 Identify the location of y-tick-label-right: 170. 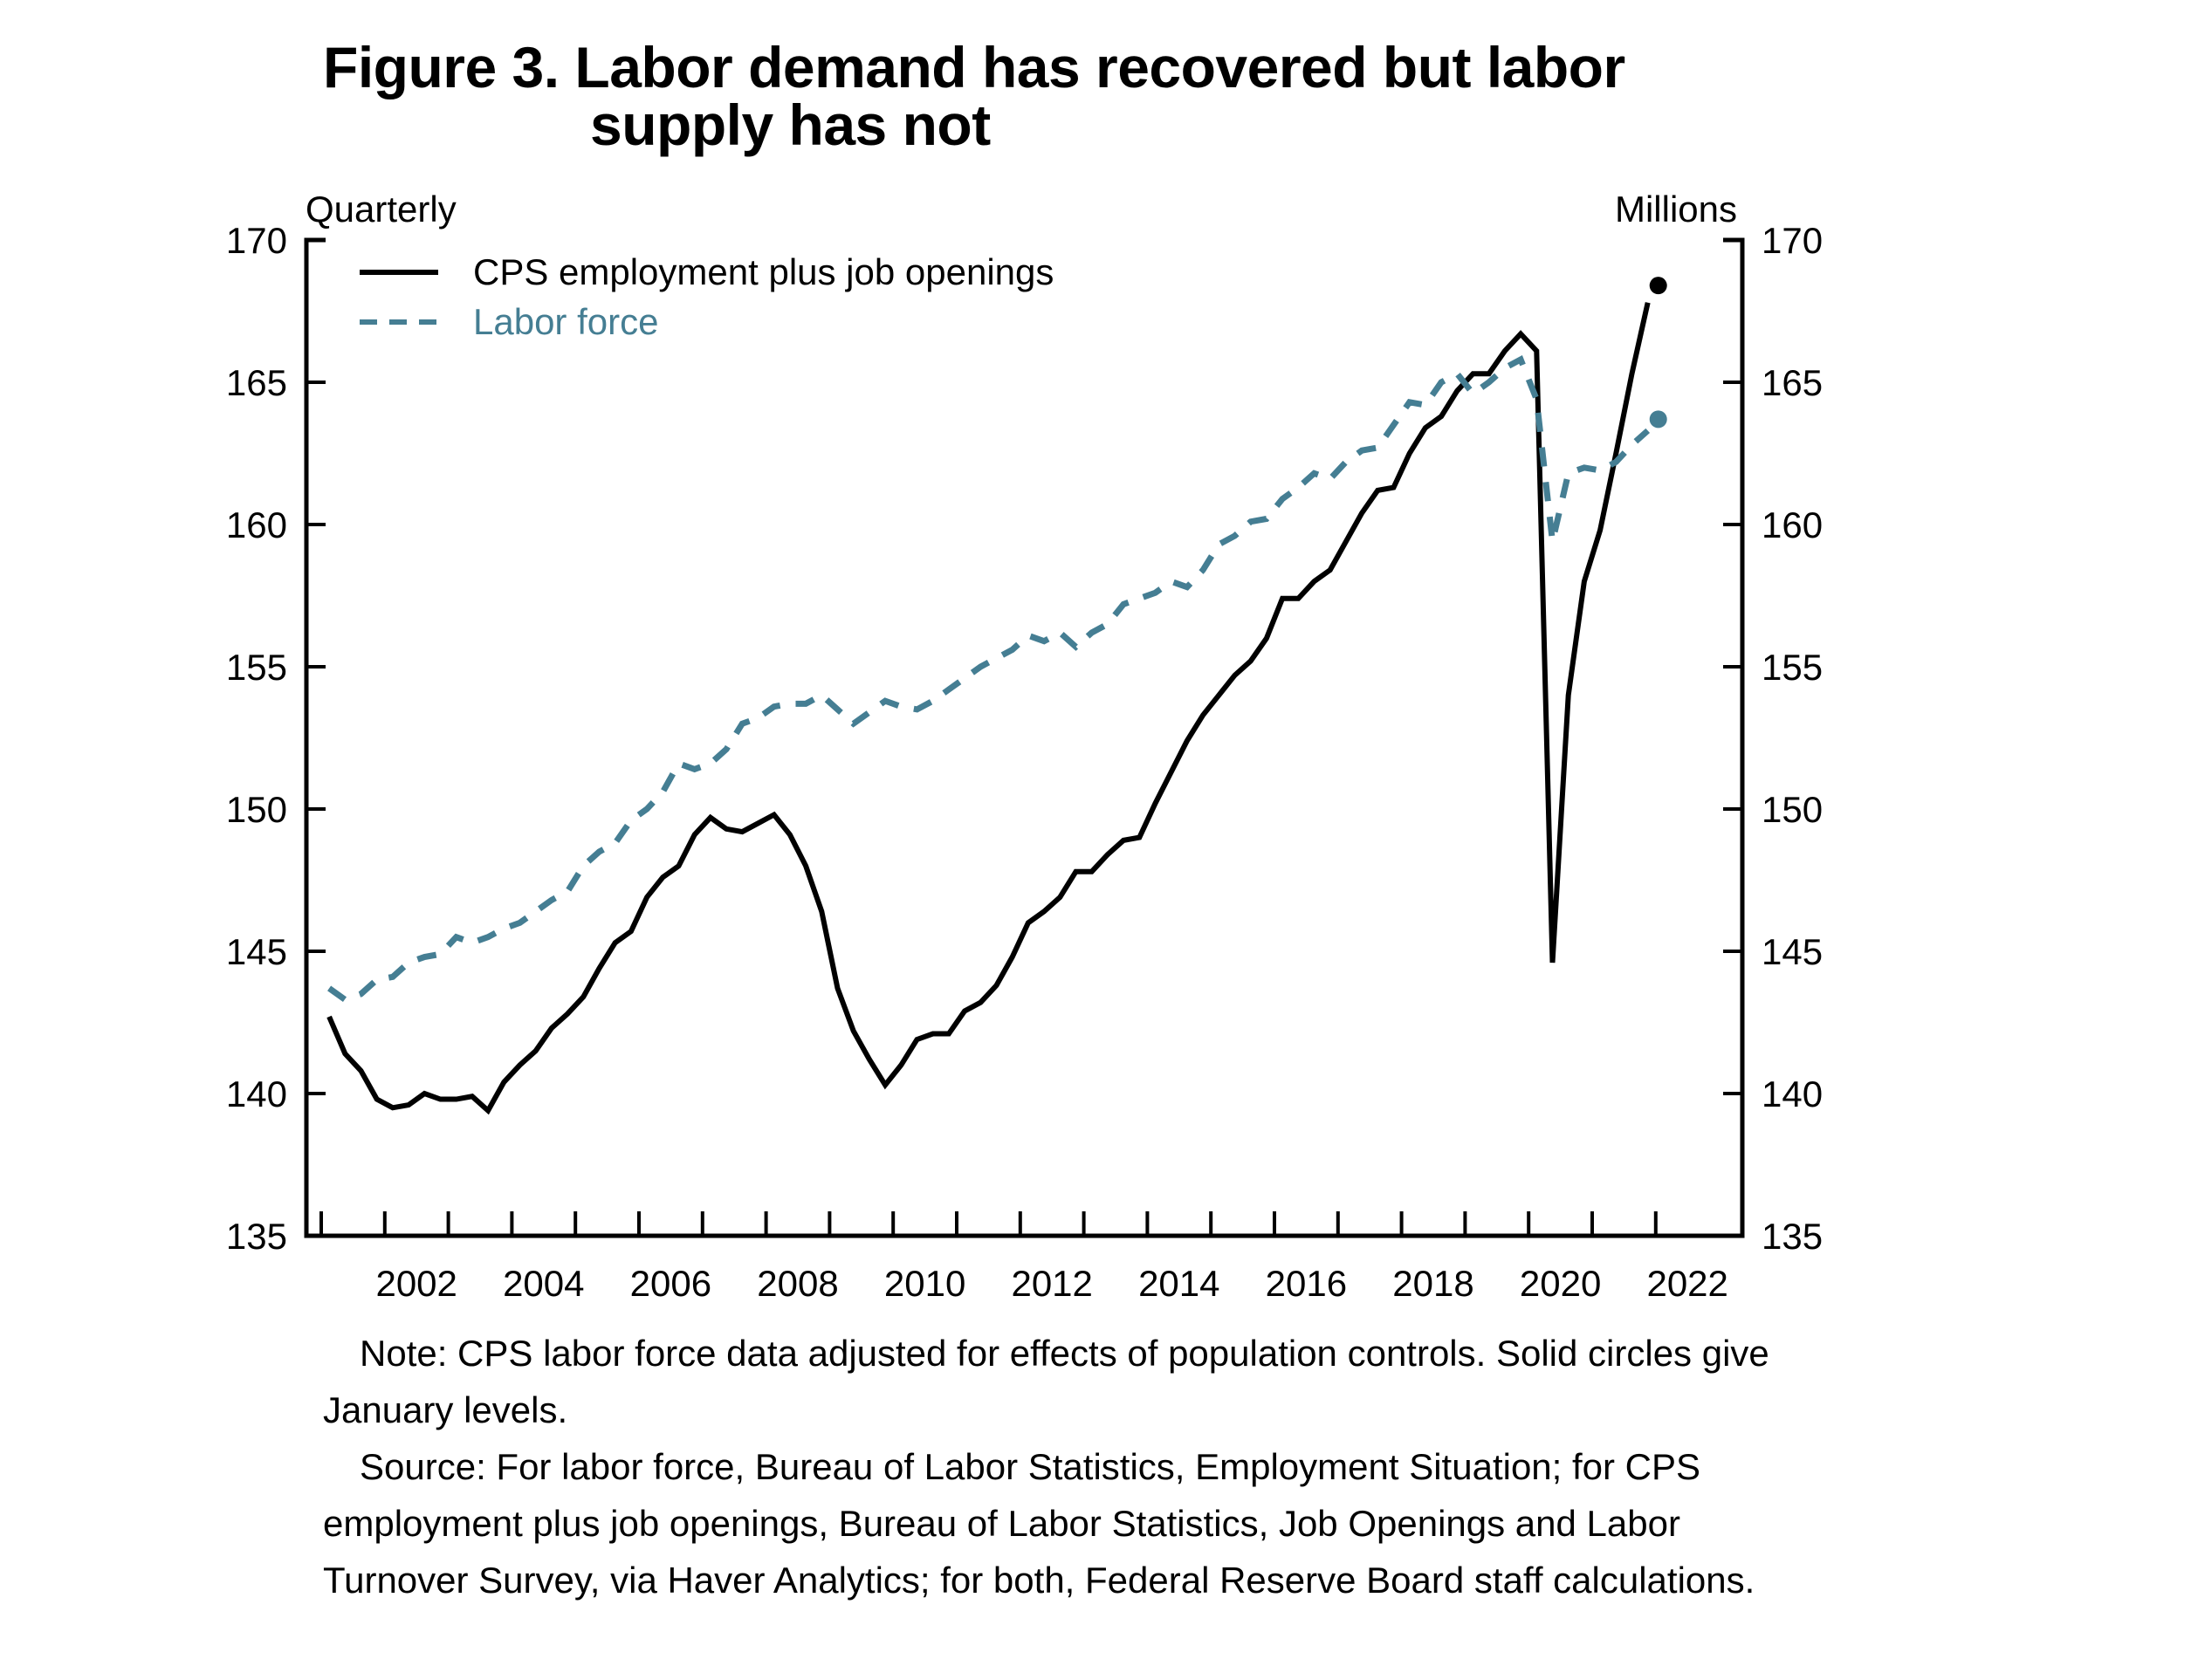
(1792, 240).